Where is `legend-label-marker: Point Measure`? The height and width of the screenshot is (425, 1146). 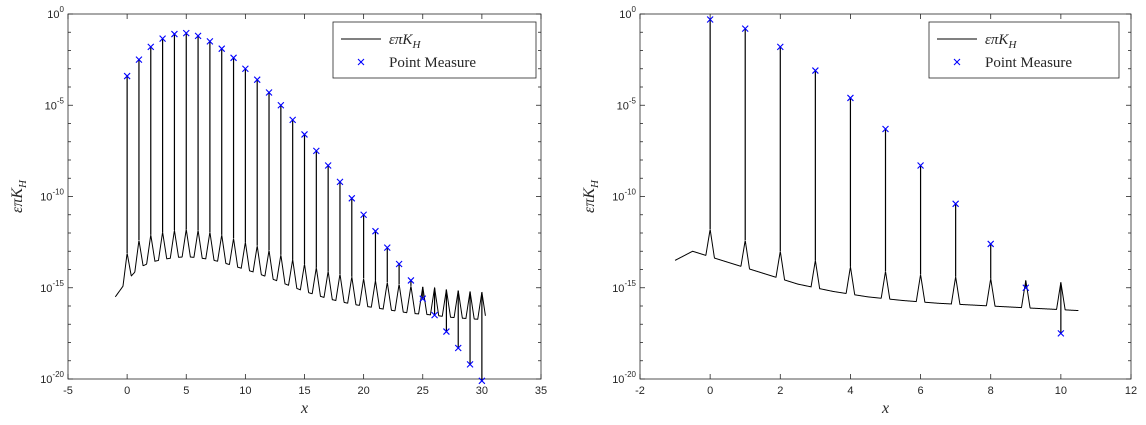 legend-label-marker: Point Measure is located at coordinates (1028, 63).